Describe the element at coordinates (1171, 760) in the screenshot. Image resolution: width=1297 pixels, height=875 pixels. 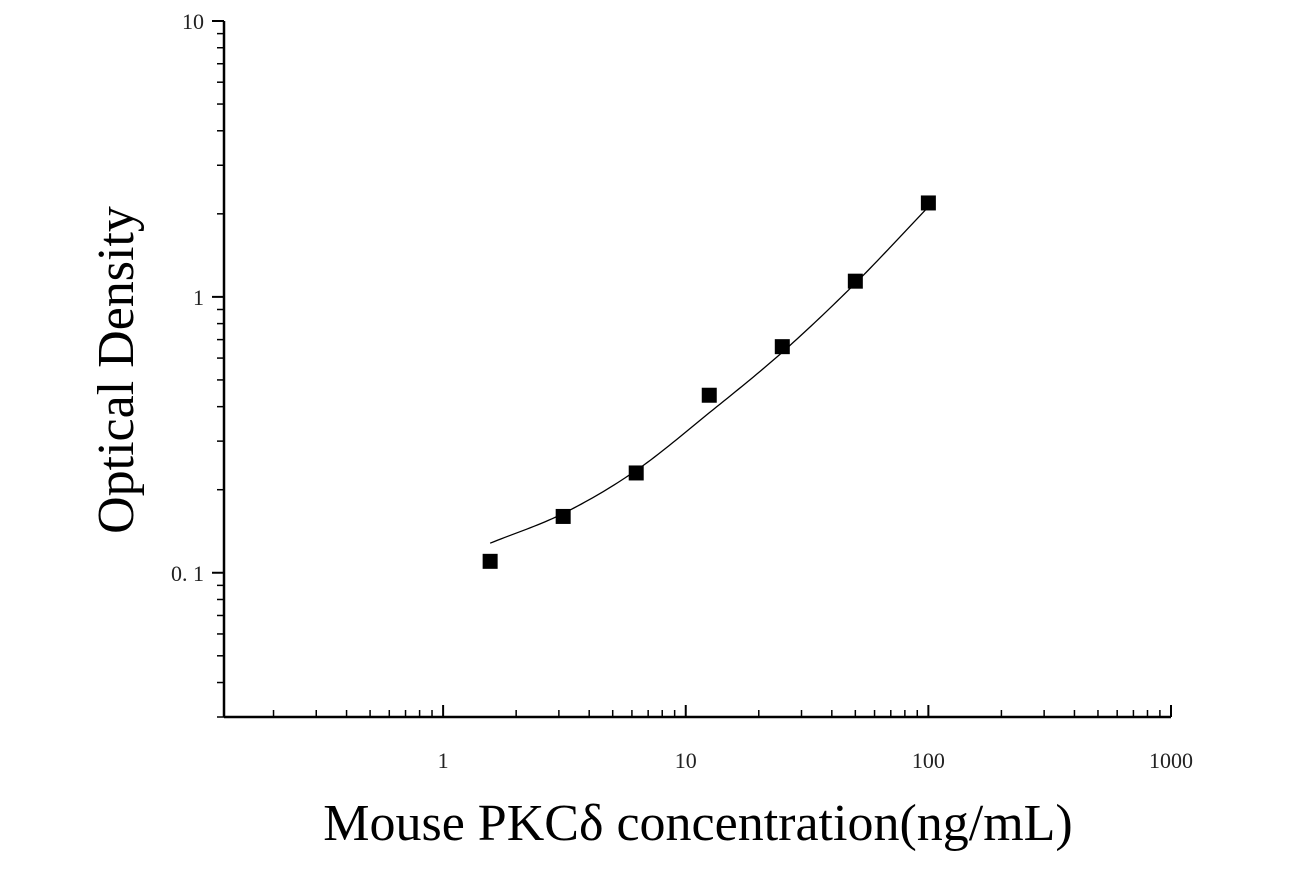
I see `x-tick-label: 1000` at that location.